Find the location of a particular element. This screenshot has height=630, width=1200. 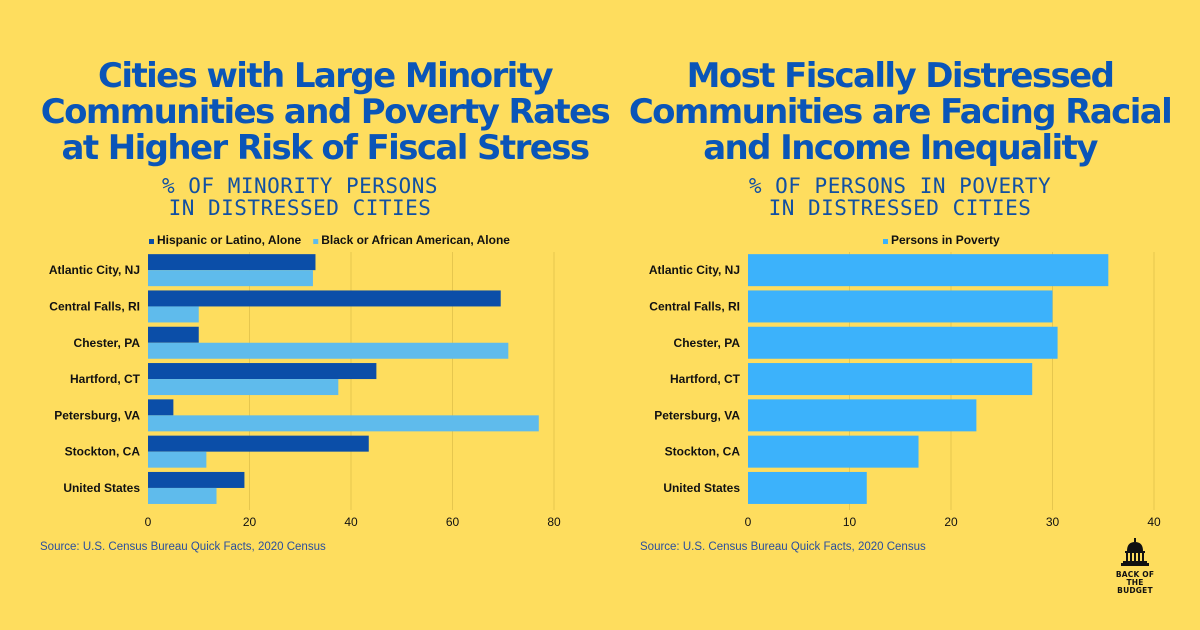

logo-text: BACK OF THE BUDGET is located at coordinates (1135, 583).